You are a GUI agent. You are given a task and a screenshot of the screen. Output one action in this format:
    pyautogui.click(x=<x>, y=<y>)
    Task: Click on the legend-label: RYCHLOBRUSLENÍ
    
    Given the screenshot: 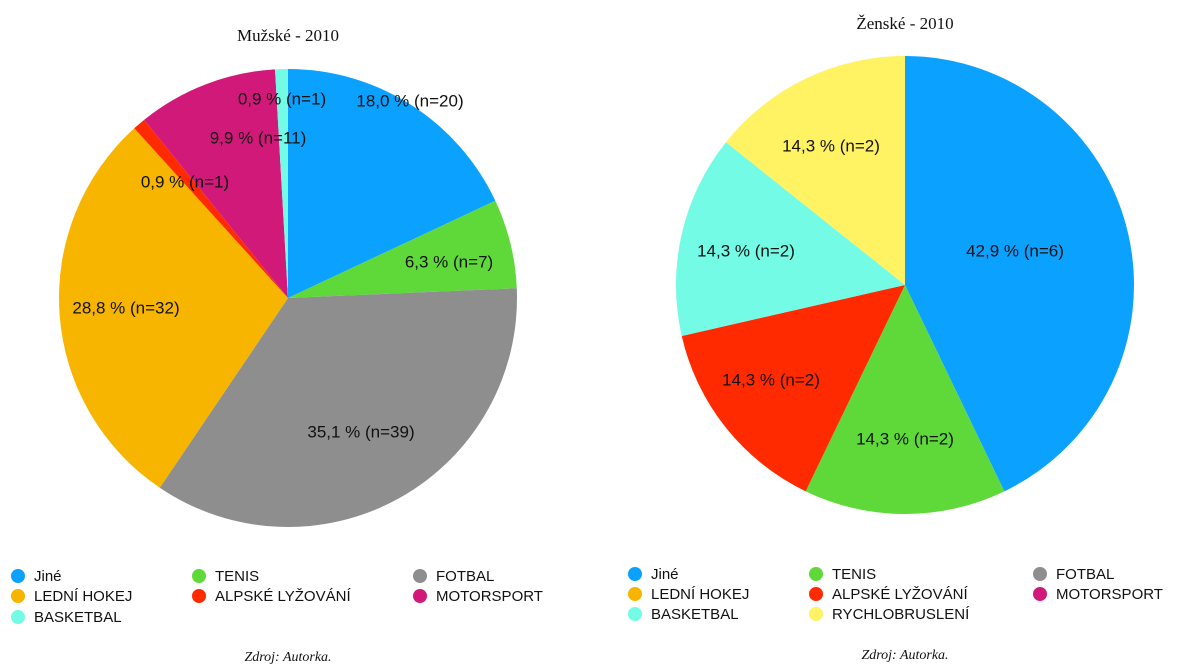 What is the action you would take?
    pyautogui.click(x=901, y=614)
    